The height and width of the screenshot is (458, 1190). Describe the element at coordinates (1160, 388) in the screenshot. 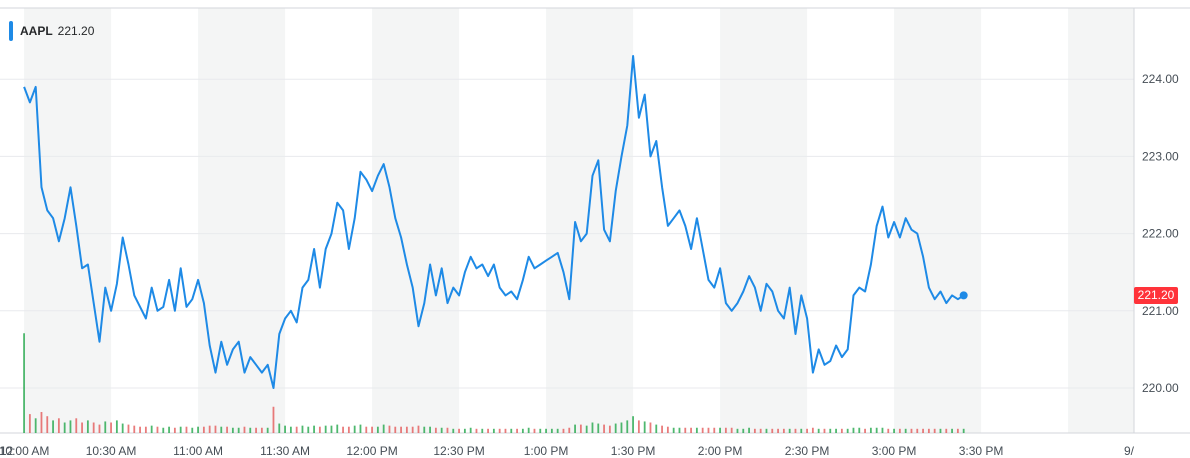

I see `y-tick-label-0: 220.00` at that location.